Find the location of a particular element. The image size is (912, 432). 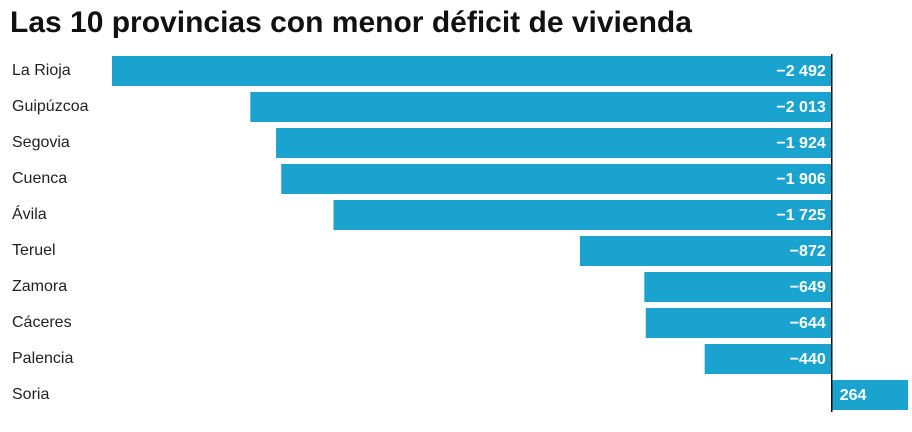

value-label: −2 013 is located at coordinates (800, 107).